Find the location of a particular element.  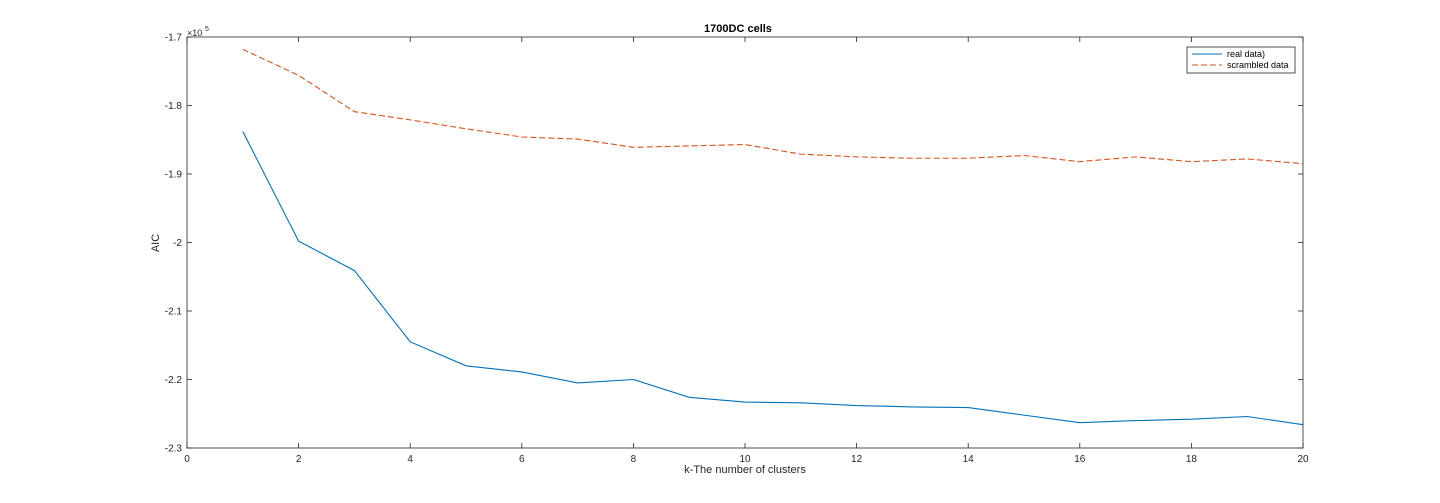

y-axis-exponent: ×10 5 is located at coordinates (198, 32).